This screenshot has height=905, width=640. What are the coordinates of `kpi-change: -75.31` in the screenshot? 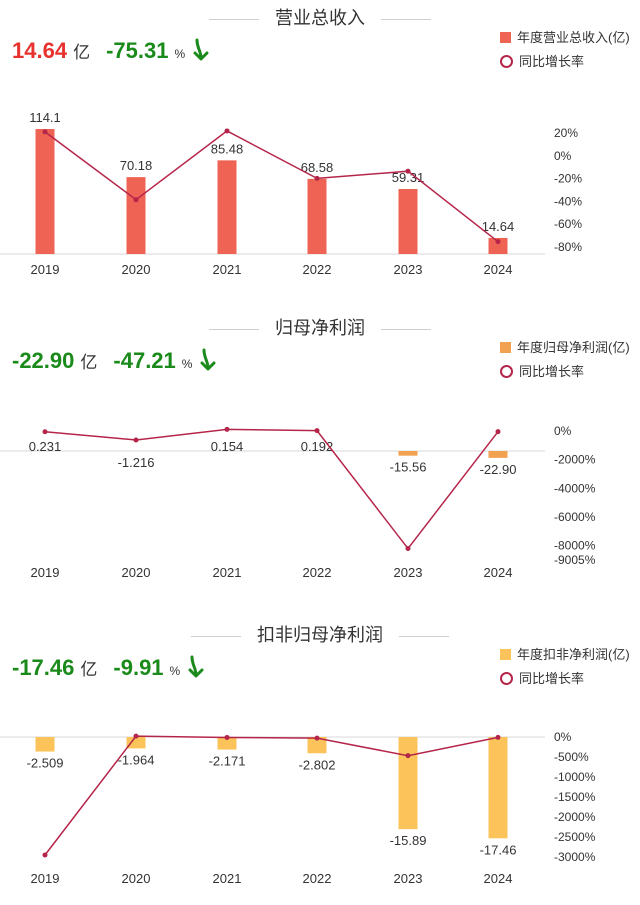 It's located at (137, 50).